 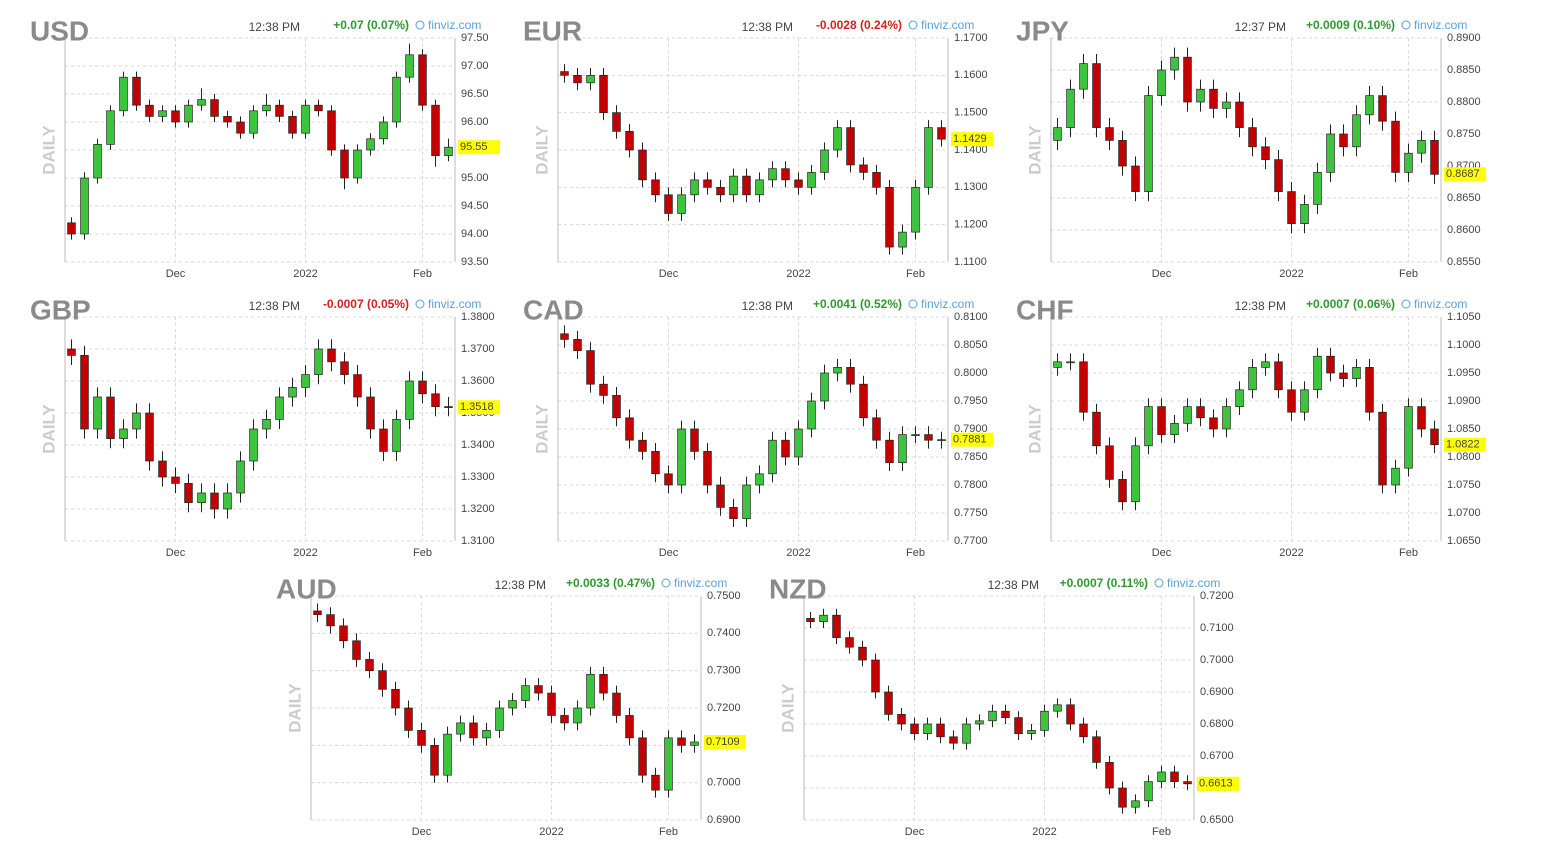 What do you see at coordinates (478, 317) in the screenshot?
I see `y-tick-label: 1.3800` at bounding box center [478, 317].